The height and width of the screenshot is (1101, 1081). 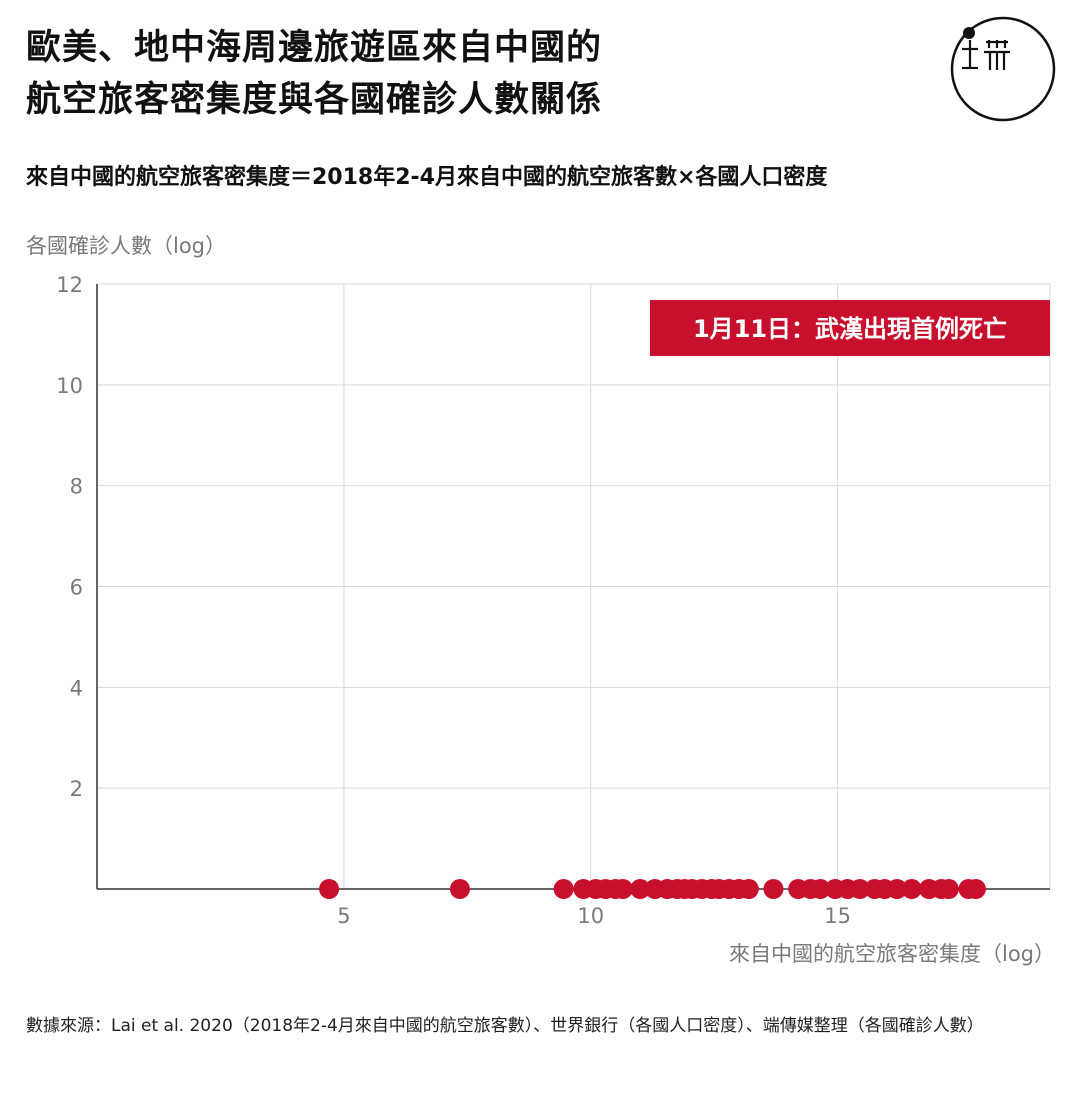 What do you see at coordinates (314, 100) in the screenshot?
I see `title-line-2: 航空旅客密集度與各國確診人數關係` at bounding box center [314, 100].